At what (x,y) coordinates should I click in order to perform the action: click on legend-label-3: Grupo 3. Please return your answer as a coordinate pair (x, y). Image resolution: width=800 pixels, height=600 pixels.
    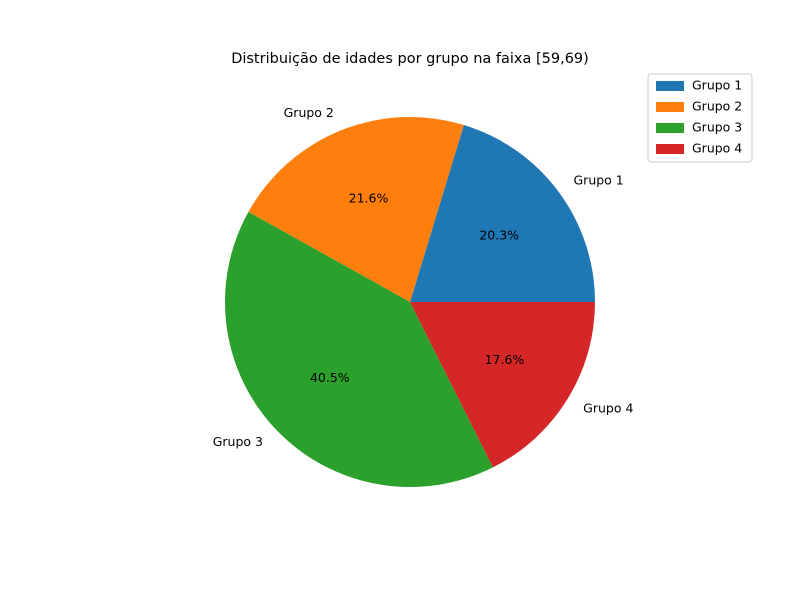
    Looking at the image, I should click on (717, 127).